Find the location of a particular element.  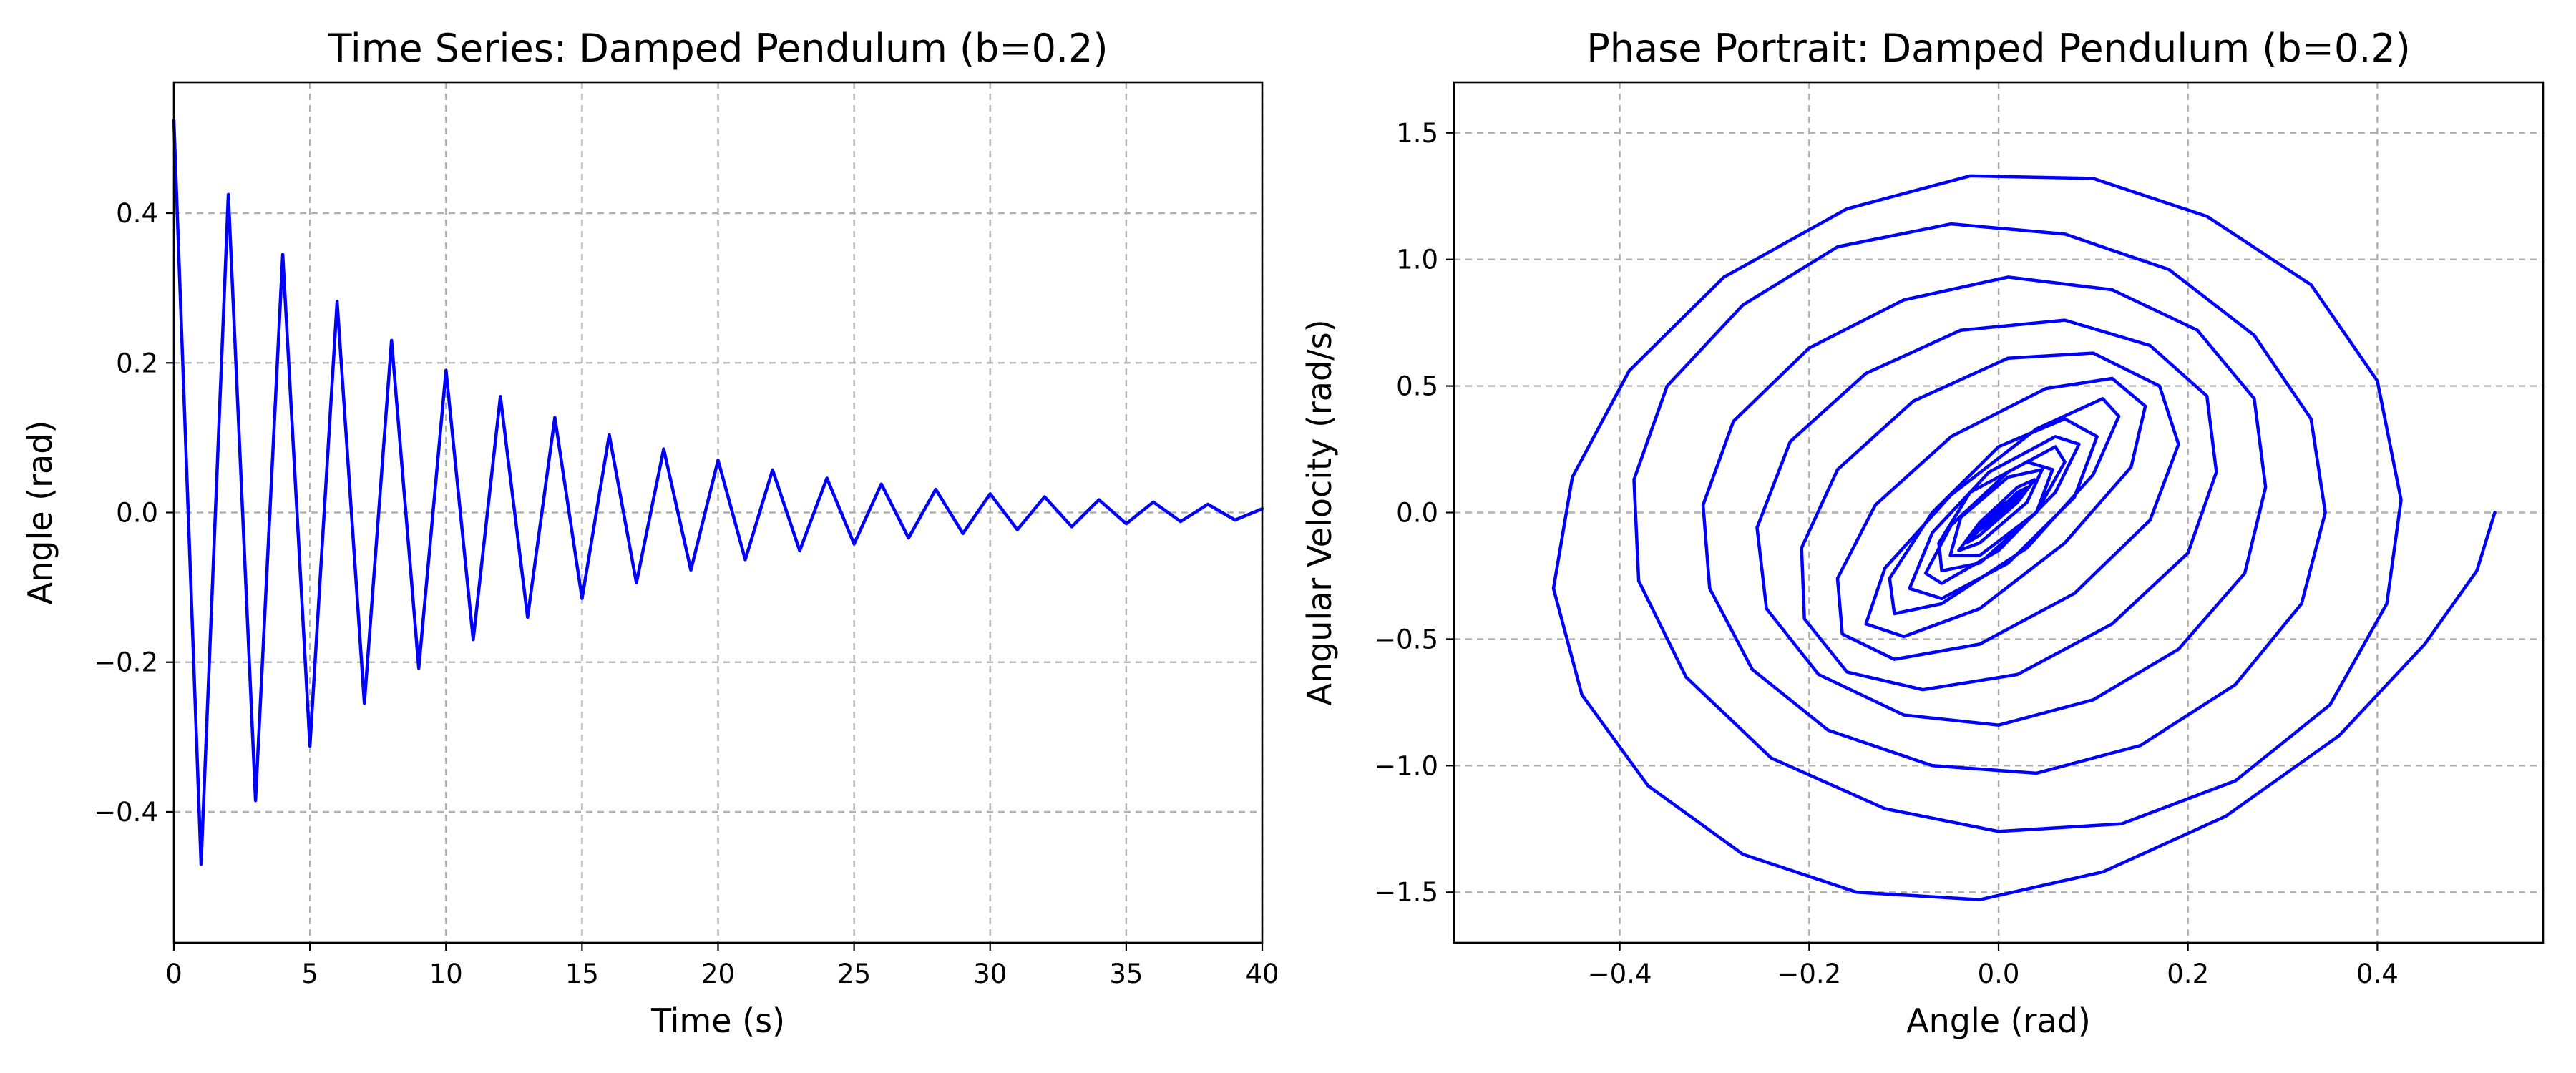

time-series-x-tick-label: 25 is located at coordinates (854, 974).